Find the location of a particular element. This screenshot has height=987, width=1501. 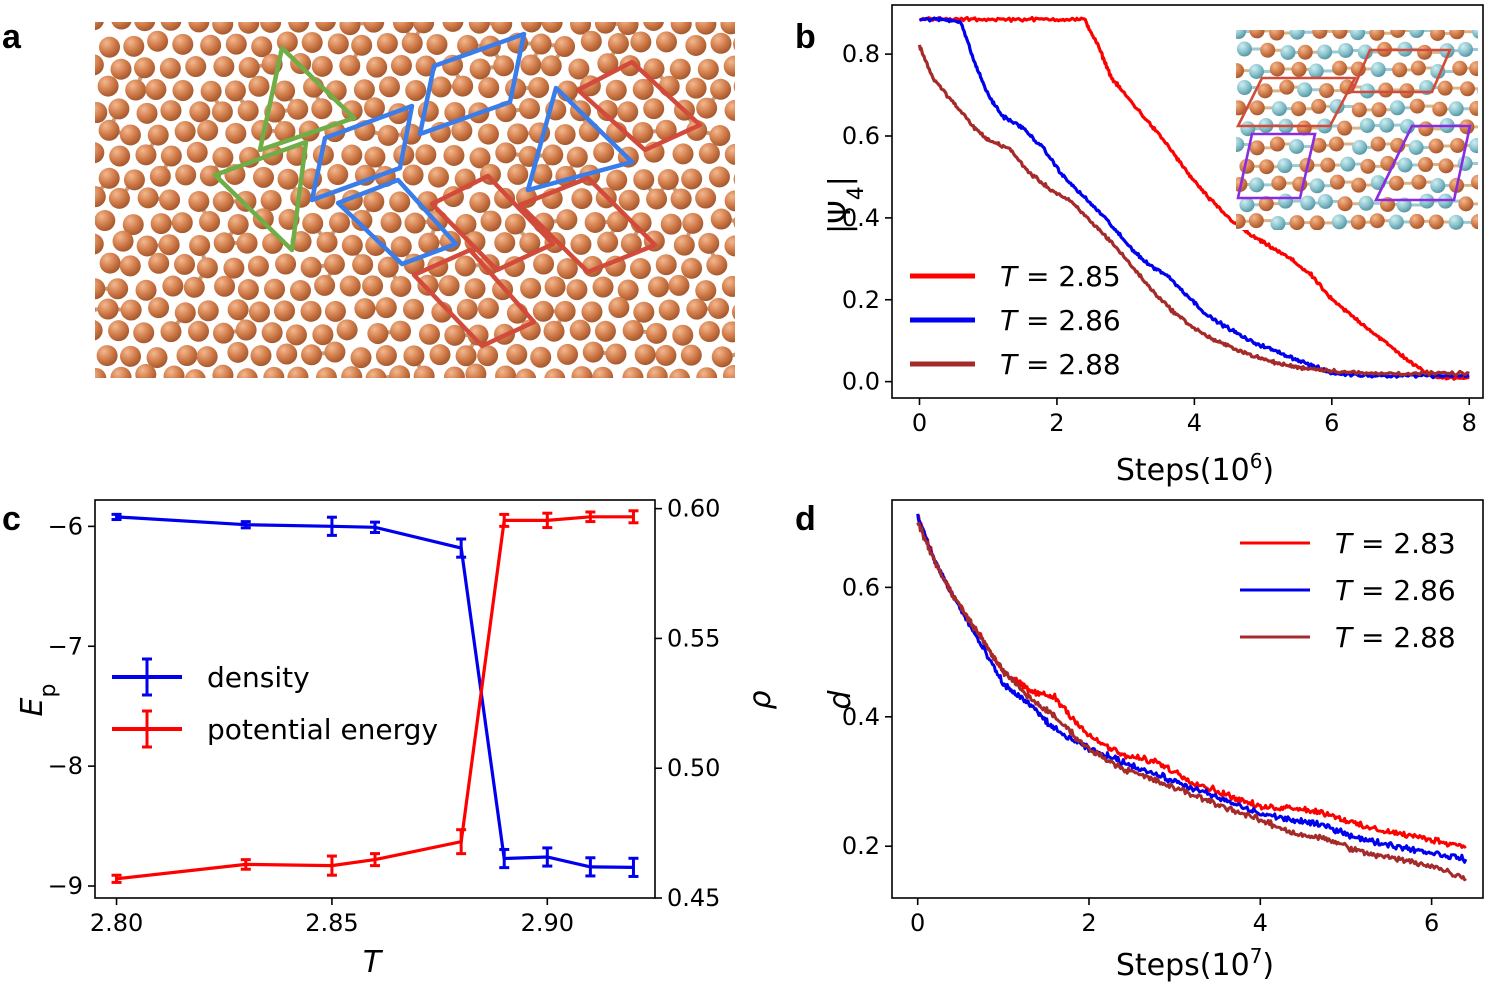

c-xtick-label: 2.90 is located at coordinates (547, 923).